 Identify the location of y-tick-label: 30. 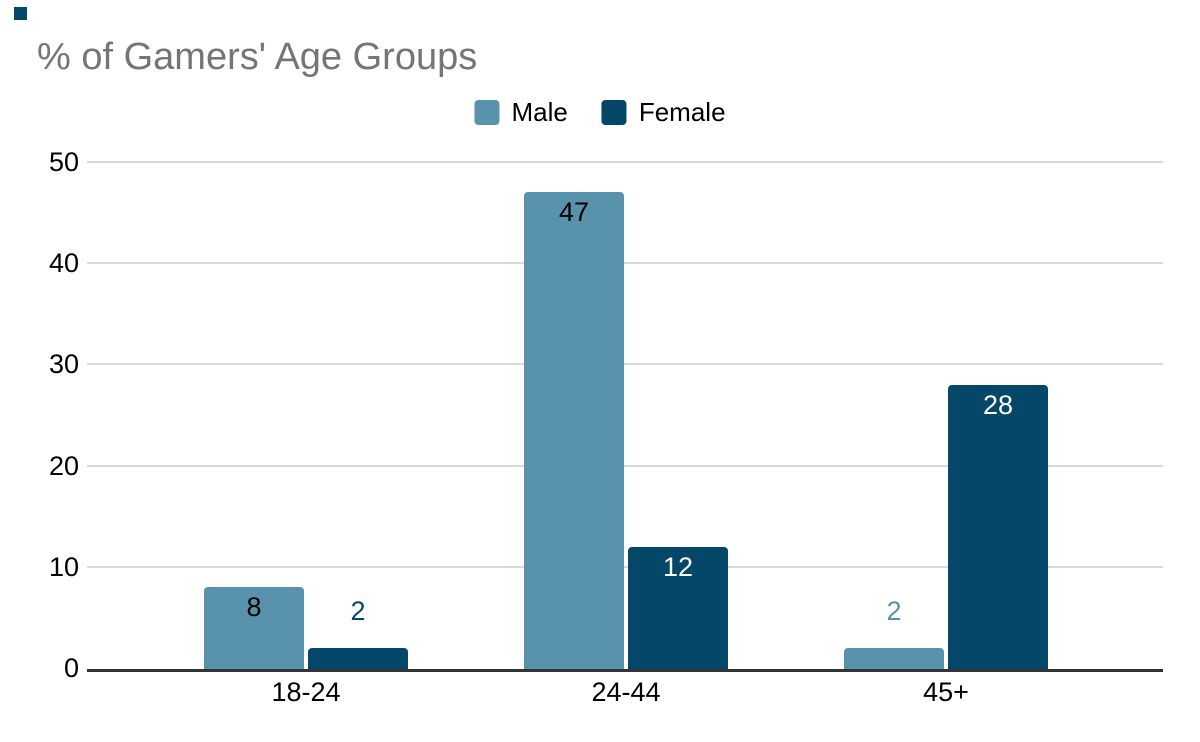
(63, 364).